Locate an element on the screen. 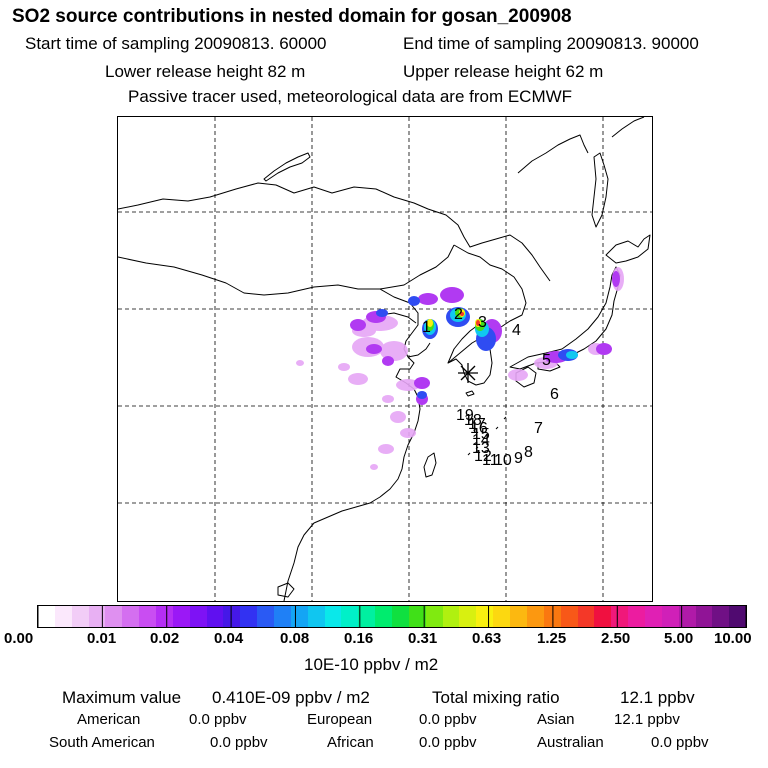 Image resolution: width=768 pixels, height=768 pixels. colorbar is located at coordinates (392, 616).